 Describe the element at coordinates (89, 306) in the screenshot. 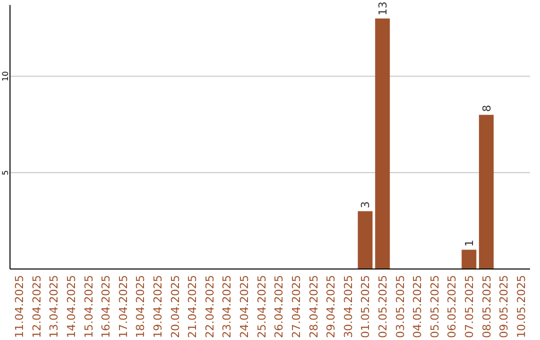

I see `x-tick-label: 15.04.2025` at that location.